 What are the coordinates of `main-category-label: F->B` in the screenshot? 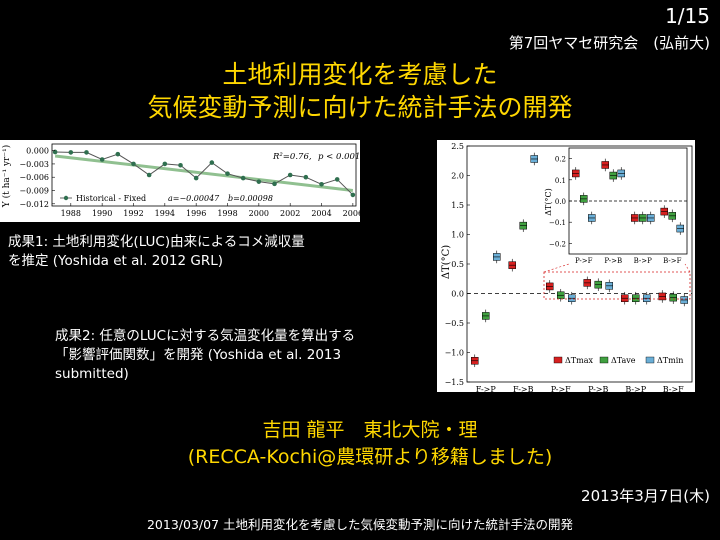 It's located at (523, 388).